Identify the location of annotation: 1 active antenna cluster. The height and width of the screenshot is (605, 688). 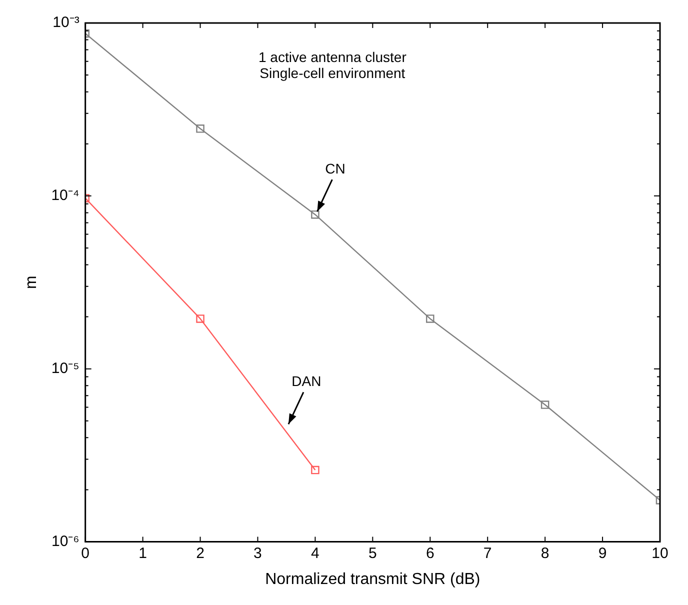
(332, 56).